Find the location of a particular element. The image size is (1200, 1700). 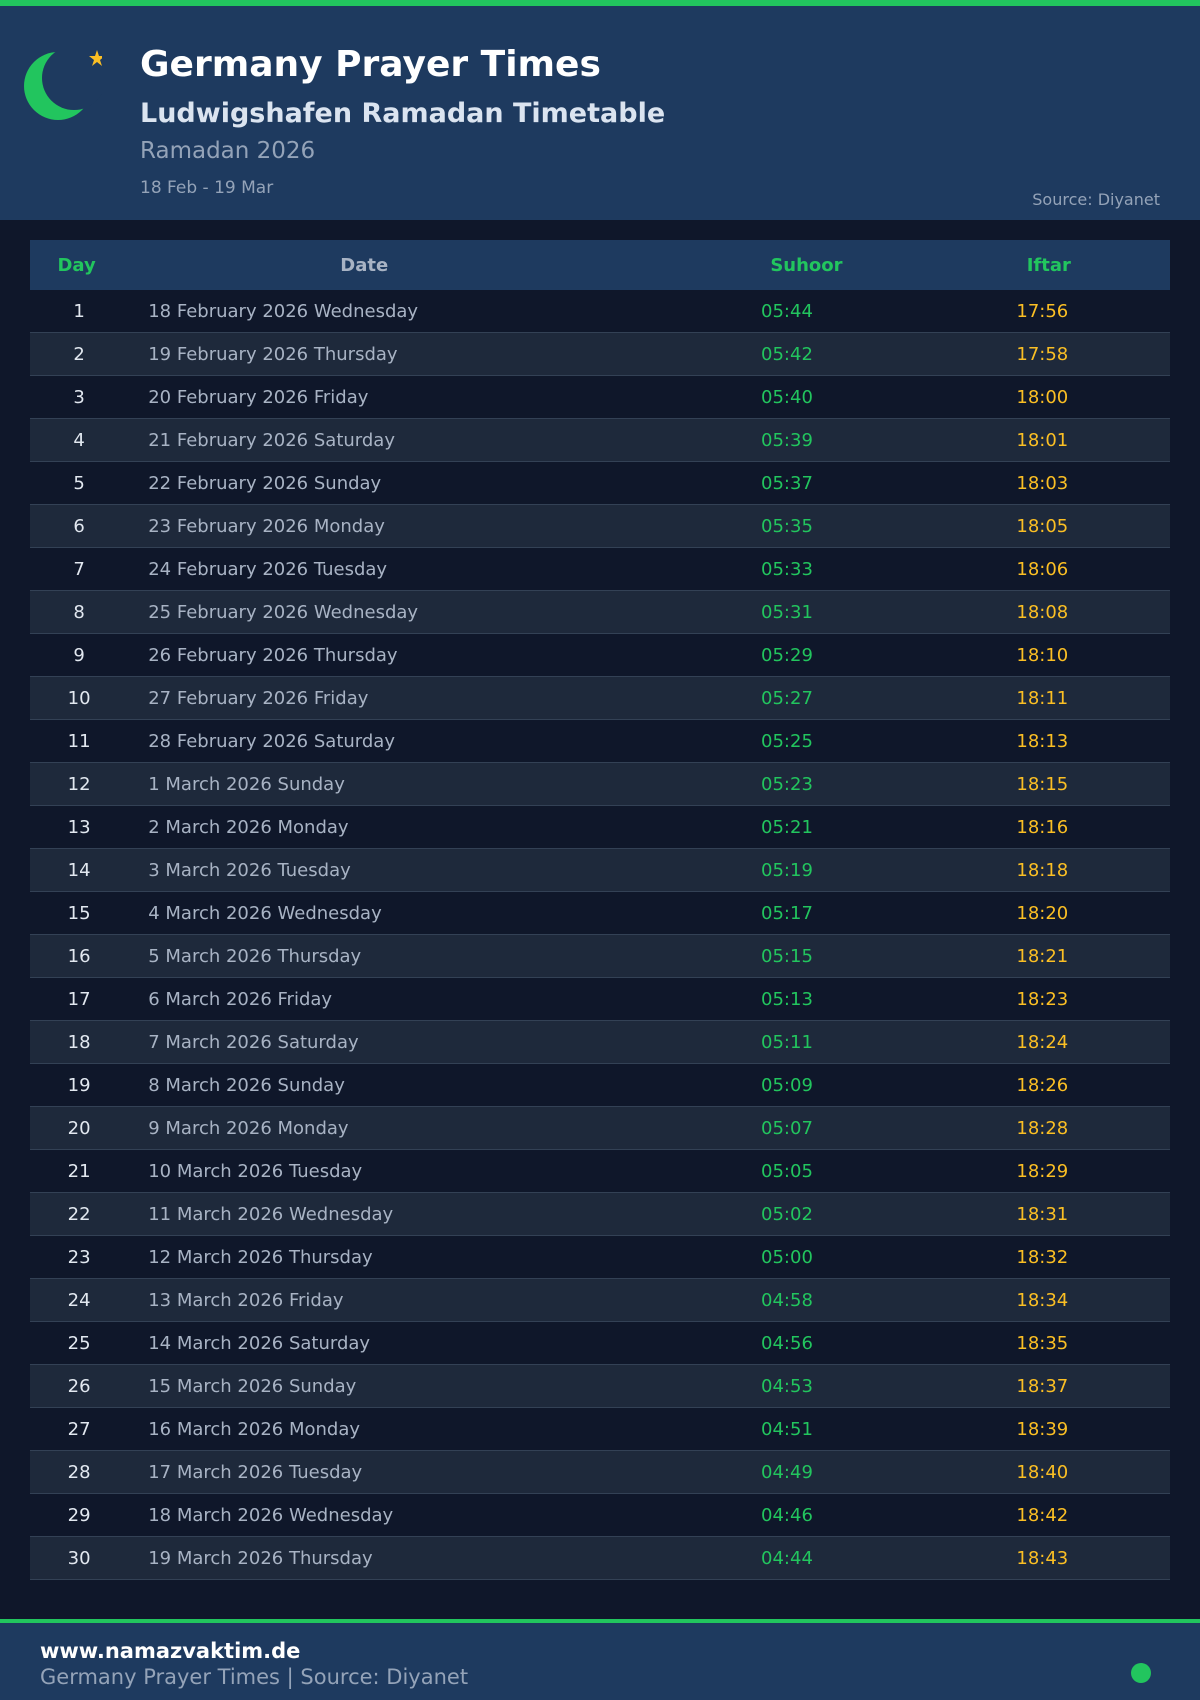

day-cell: 3 is located at coordinates (79, 397).